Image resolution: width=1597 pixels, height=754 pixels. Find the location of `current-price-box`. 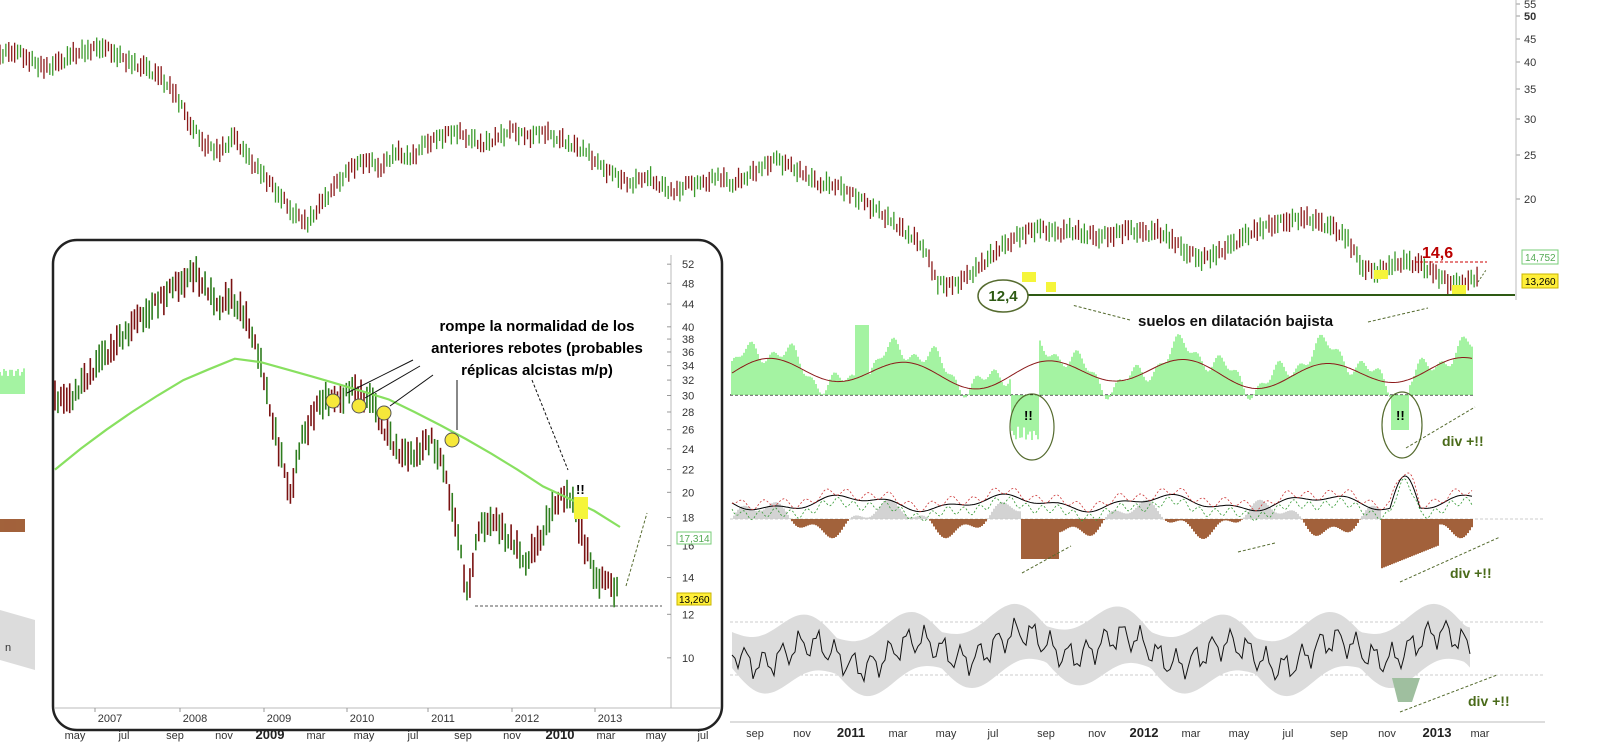

current-price-box is located at coordinates (1540, 281).